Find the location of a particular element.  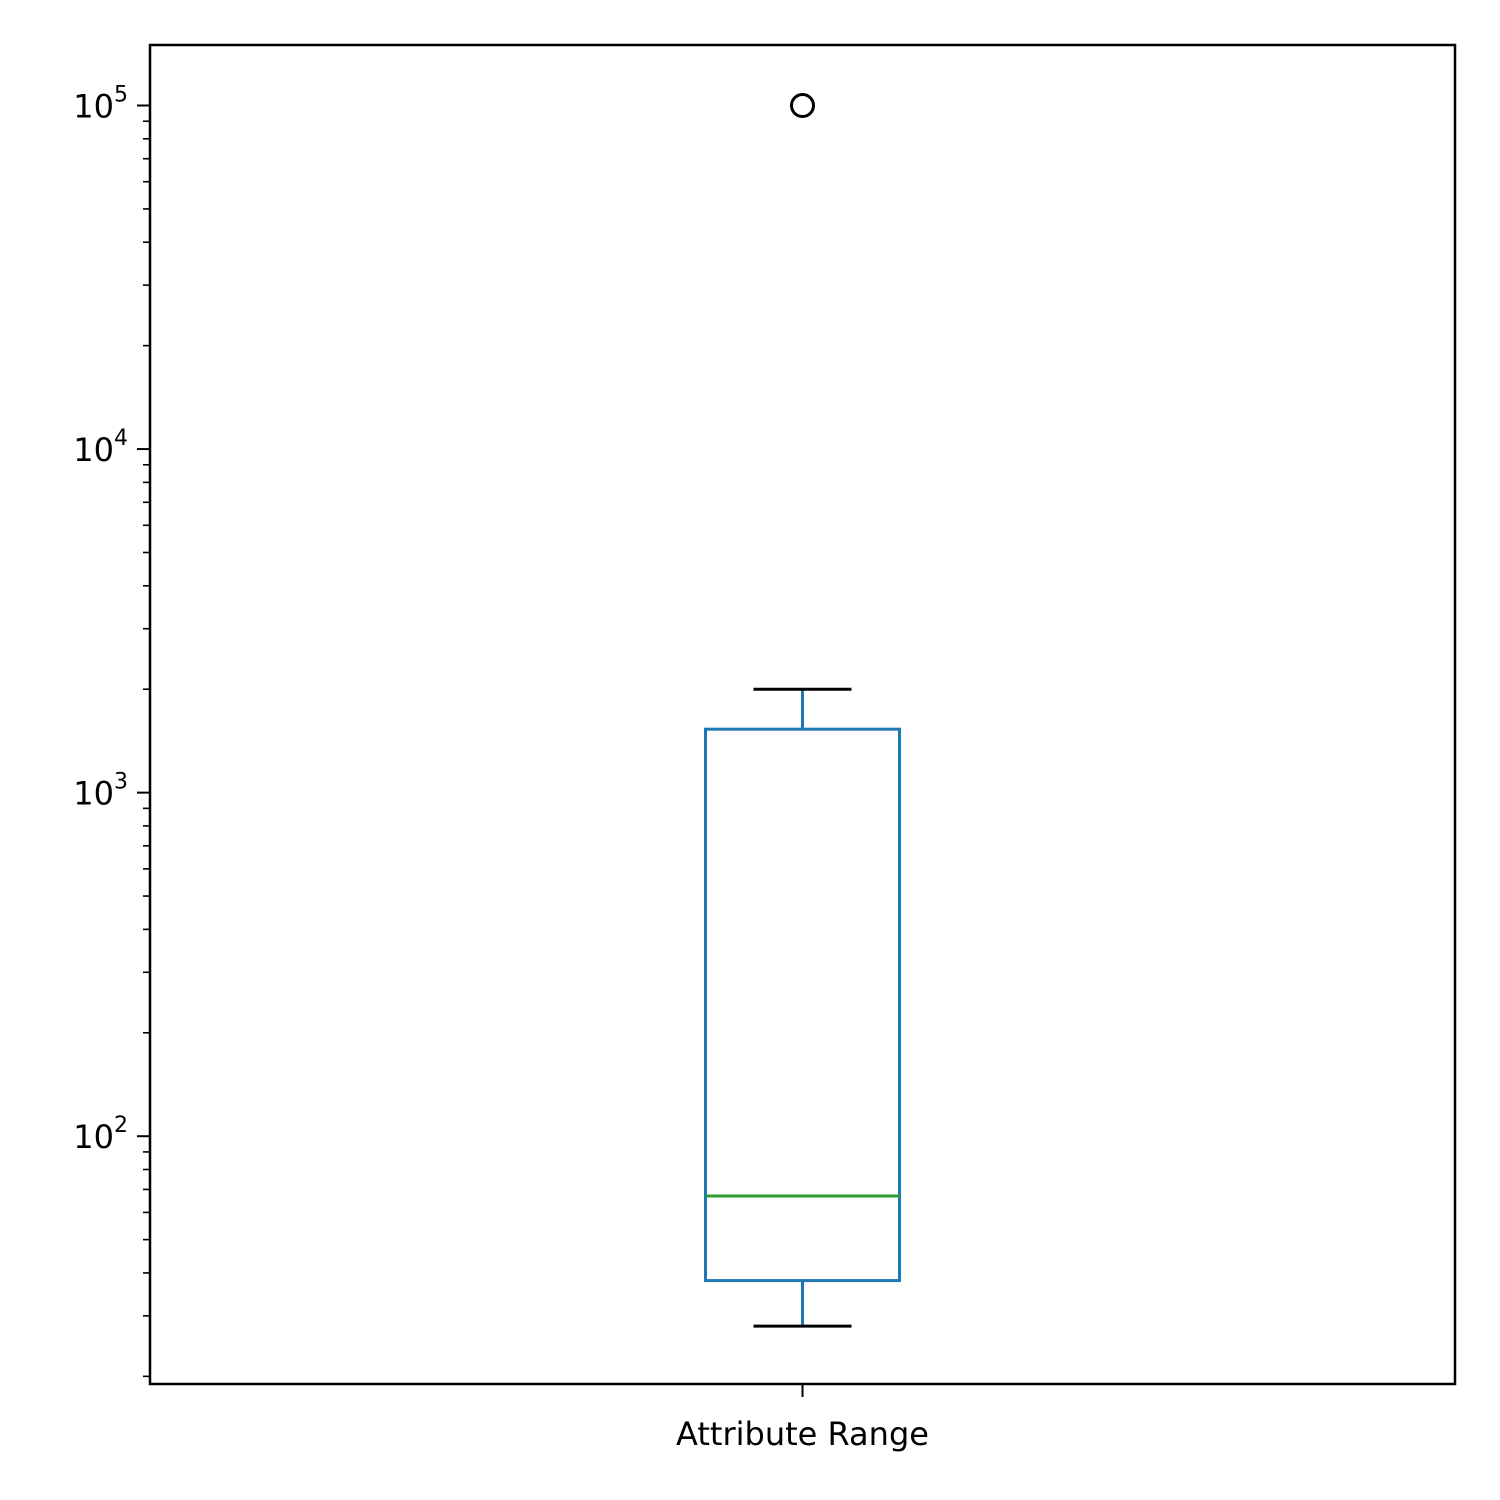

y-axis: 10² 10³ 10⁴ 10⁵ is located at coordinates (111, 730).